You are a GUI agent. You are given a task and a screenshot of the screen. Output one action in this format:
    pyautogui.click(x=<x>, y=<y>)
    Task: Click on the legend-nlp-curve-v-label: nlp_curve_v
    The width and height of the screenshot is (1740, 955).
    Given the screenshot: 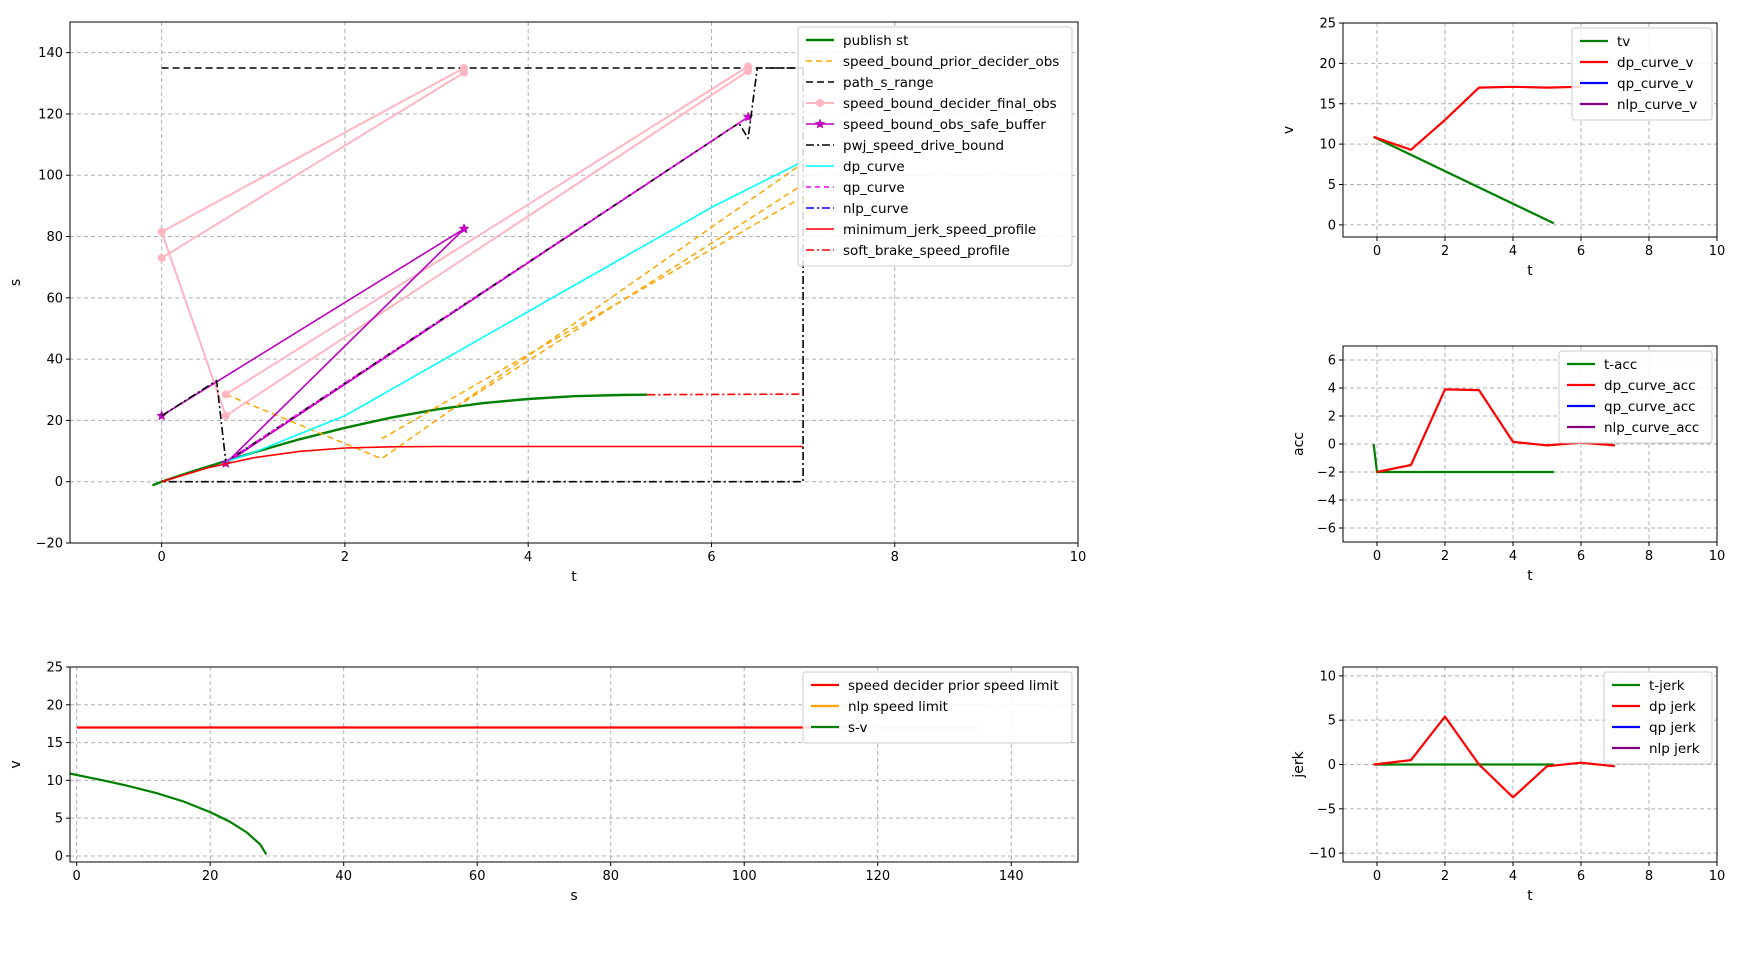 What is the action you would take?
    pyautogui.click(x=1657, y=105)
    